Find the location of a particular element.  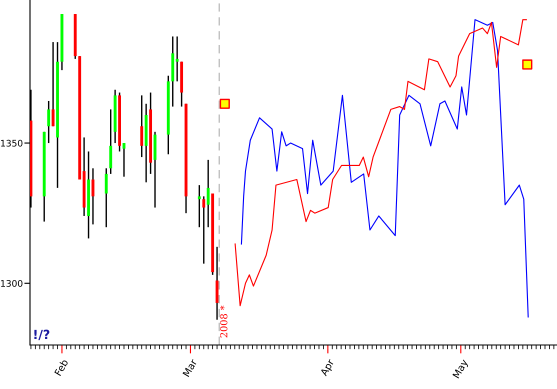

y-tick-label: 1300 is located at coordinates (11, 283).